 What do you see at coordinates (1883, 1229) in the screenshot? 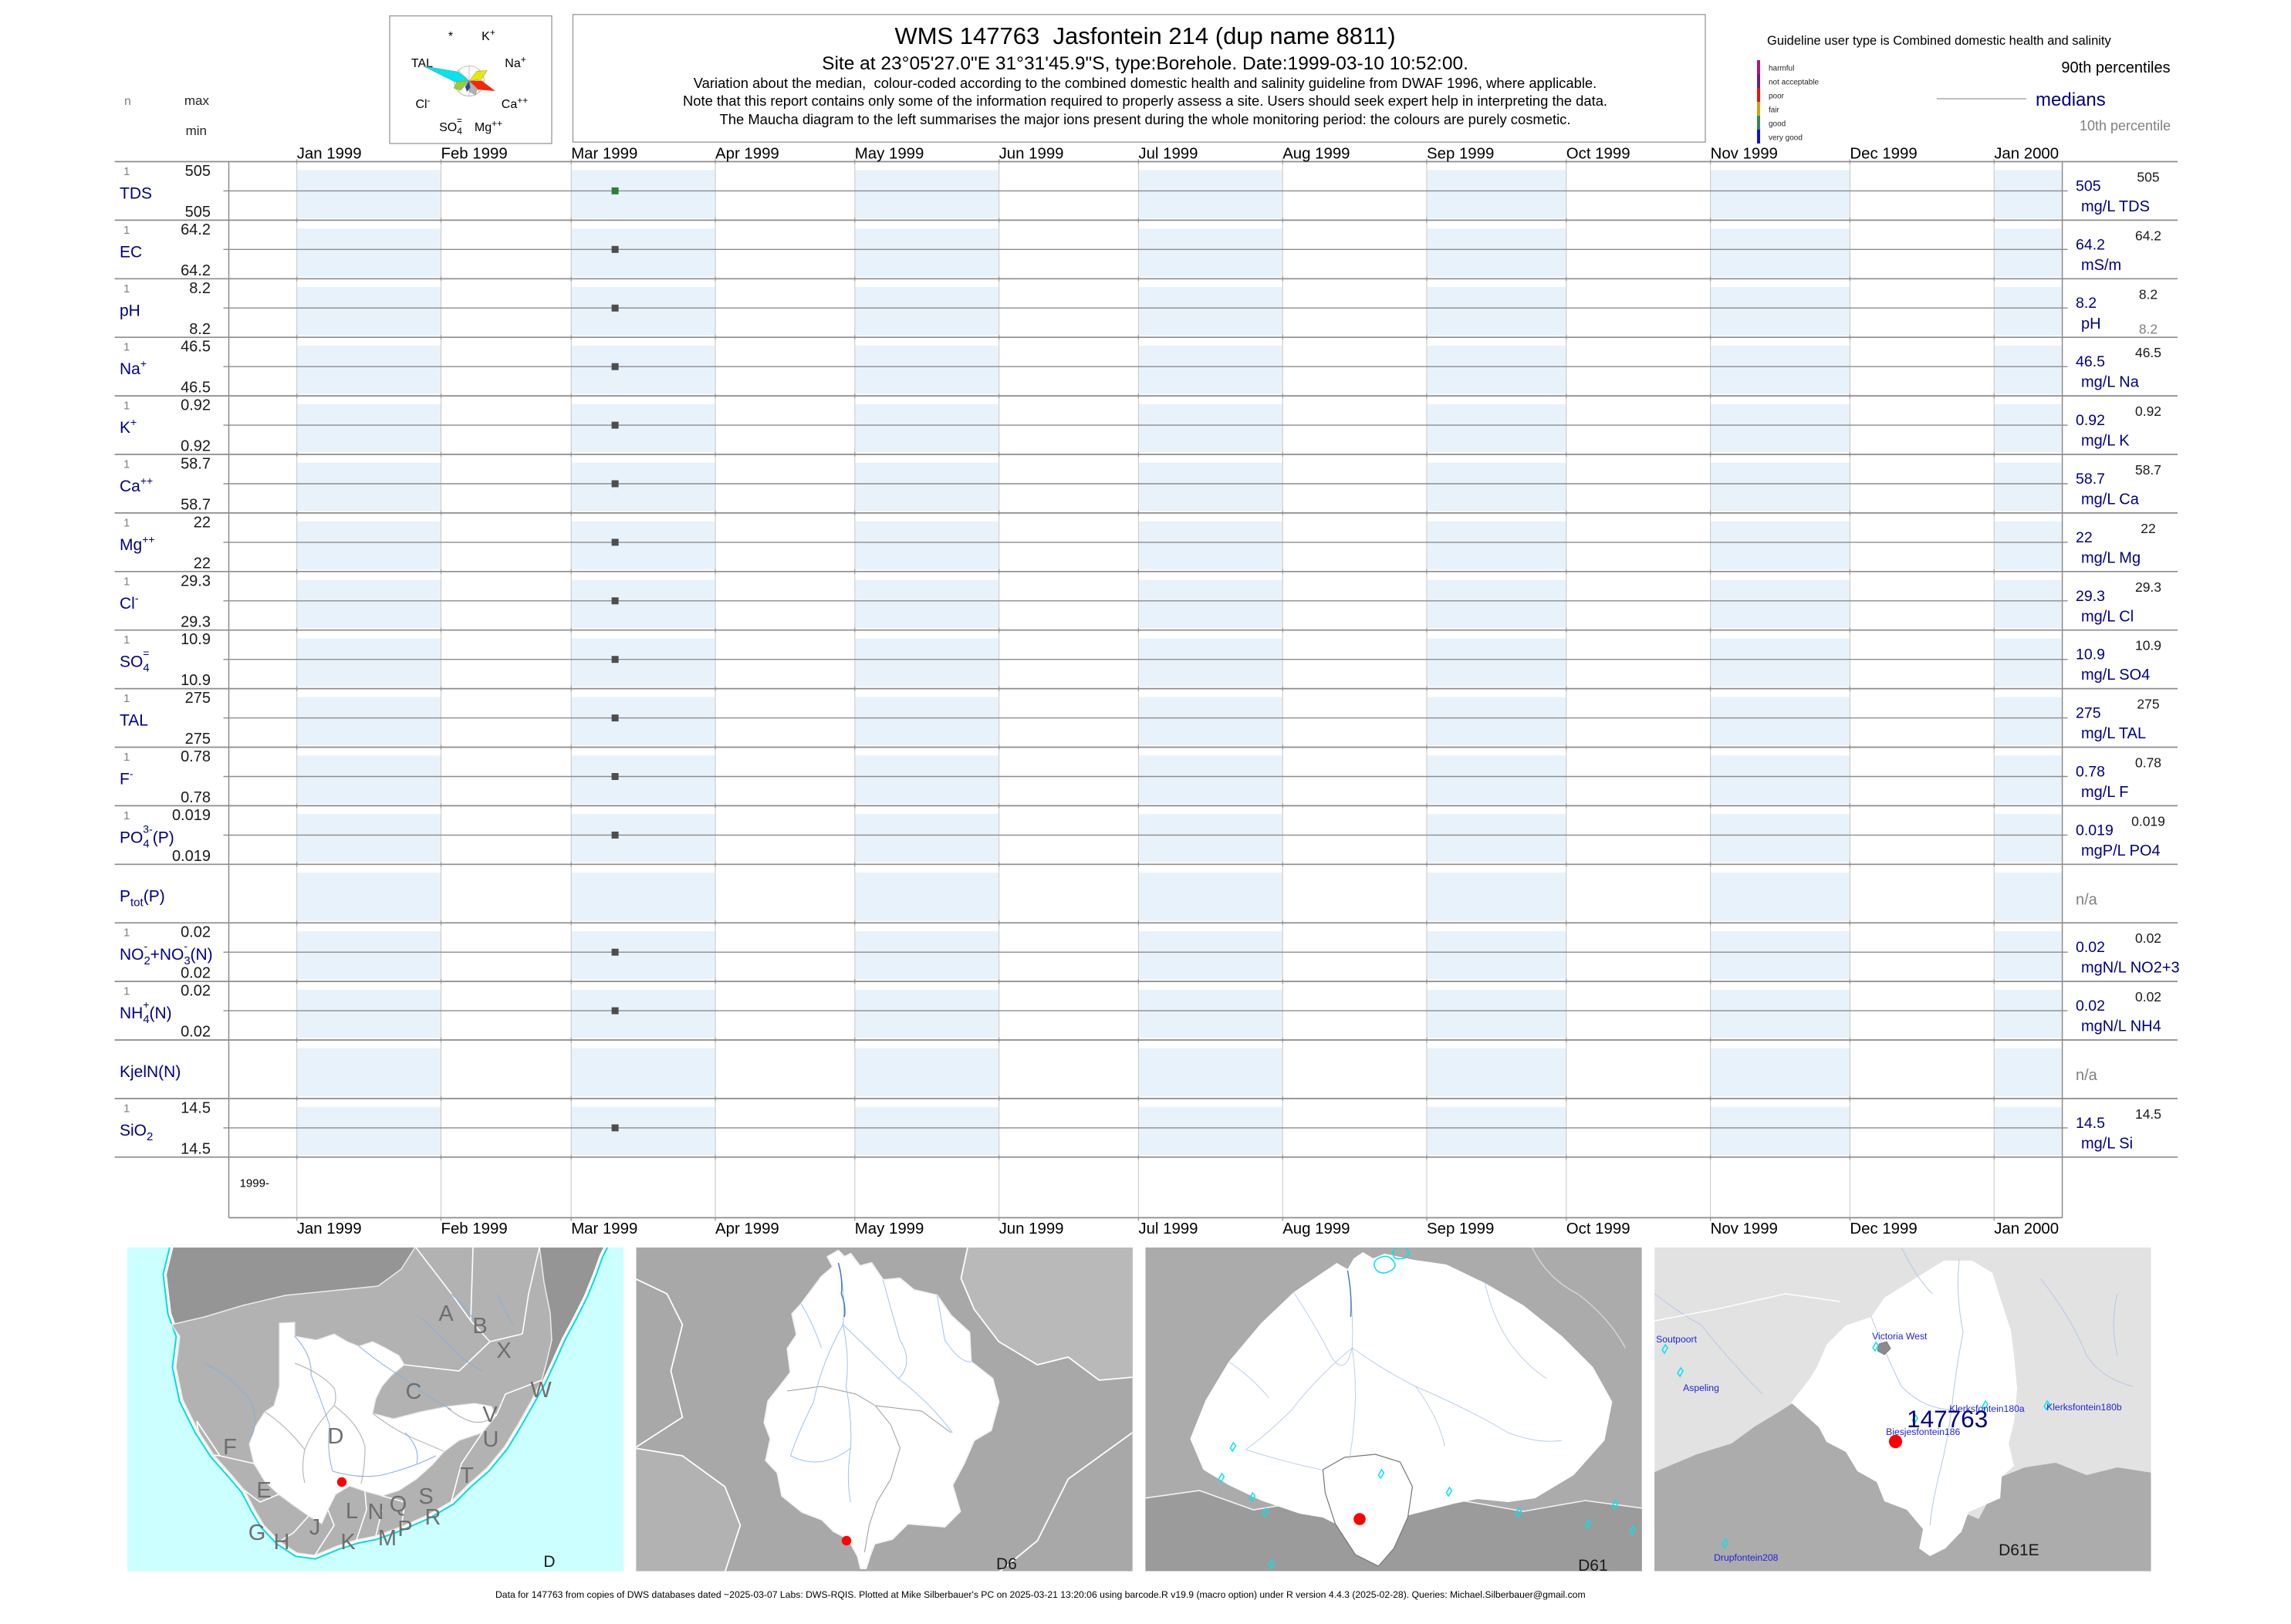
I see `svg-text: Dec 1999` at bounding box center [1883, 1229].